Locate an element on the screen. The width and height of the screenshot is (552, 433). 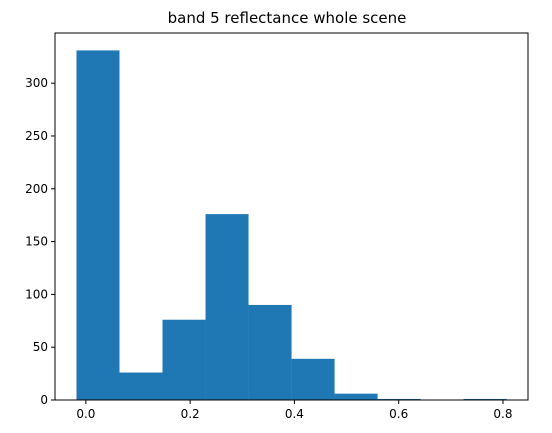
y-tick-label: 100 is located at coordinates (36, 294).